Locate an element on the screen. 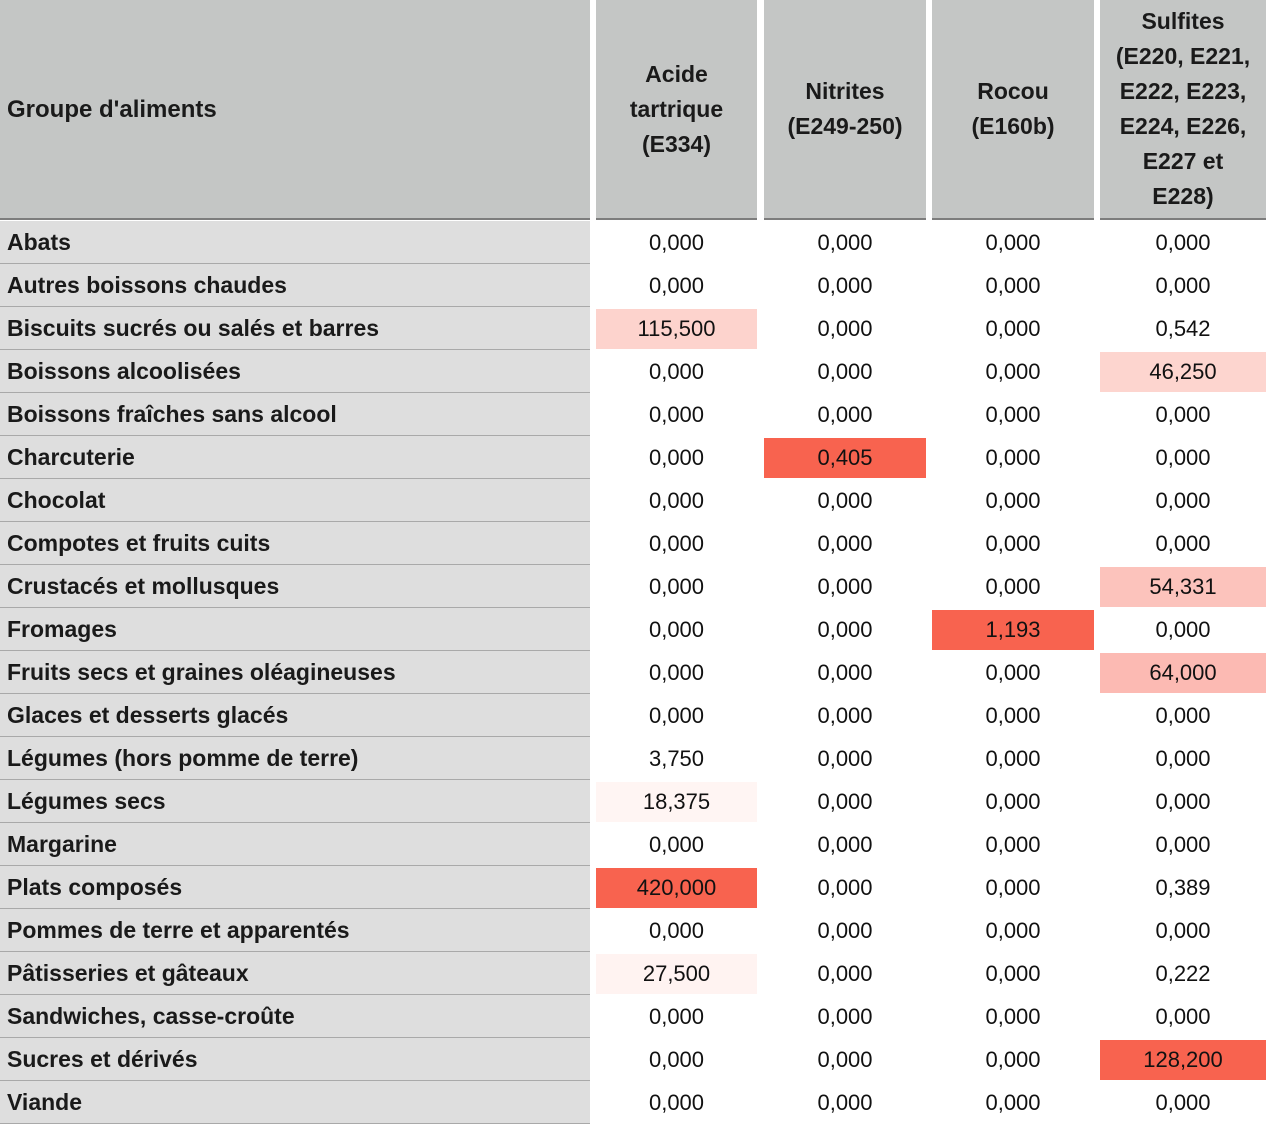 This screenshot has width=1266, height=1125. row-label: Glaces et desserts glacés is located at coordinates (295, 715).